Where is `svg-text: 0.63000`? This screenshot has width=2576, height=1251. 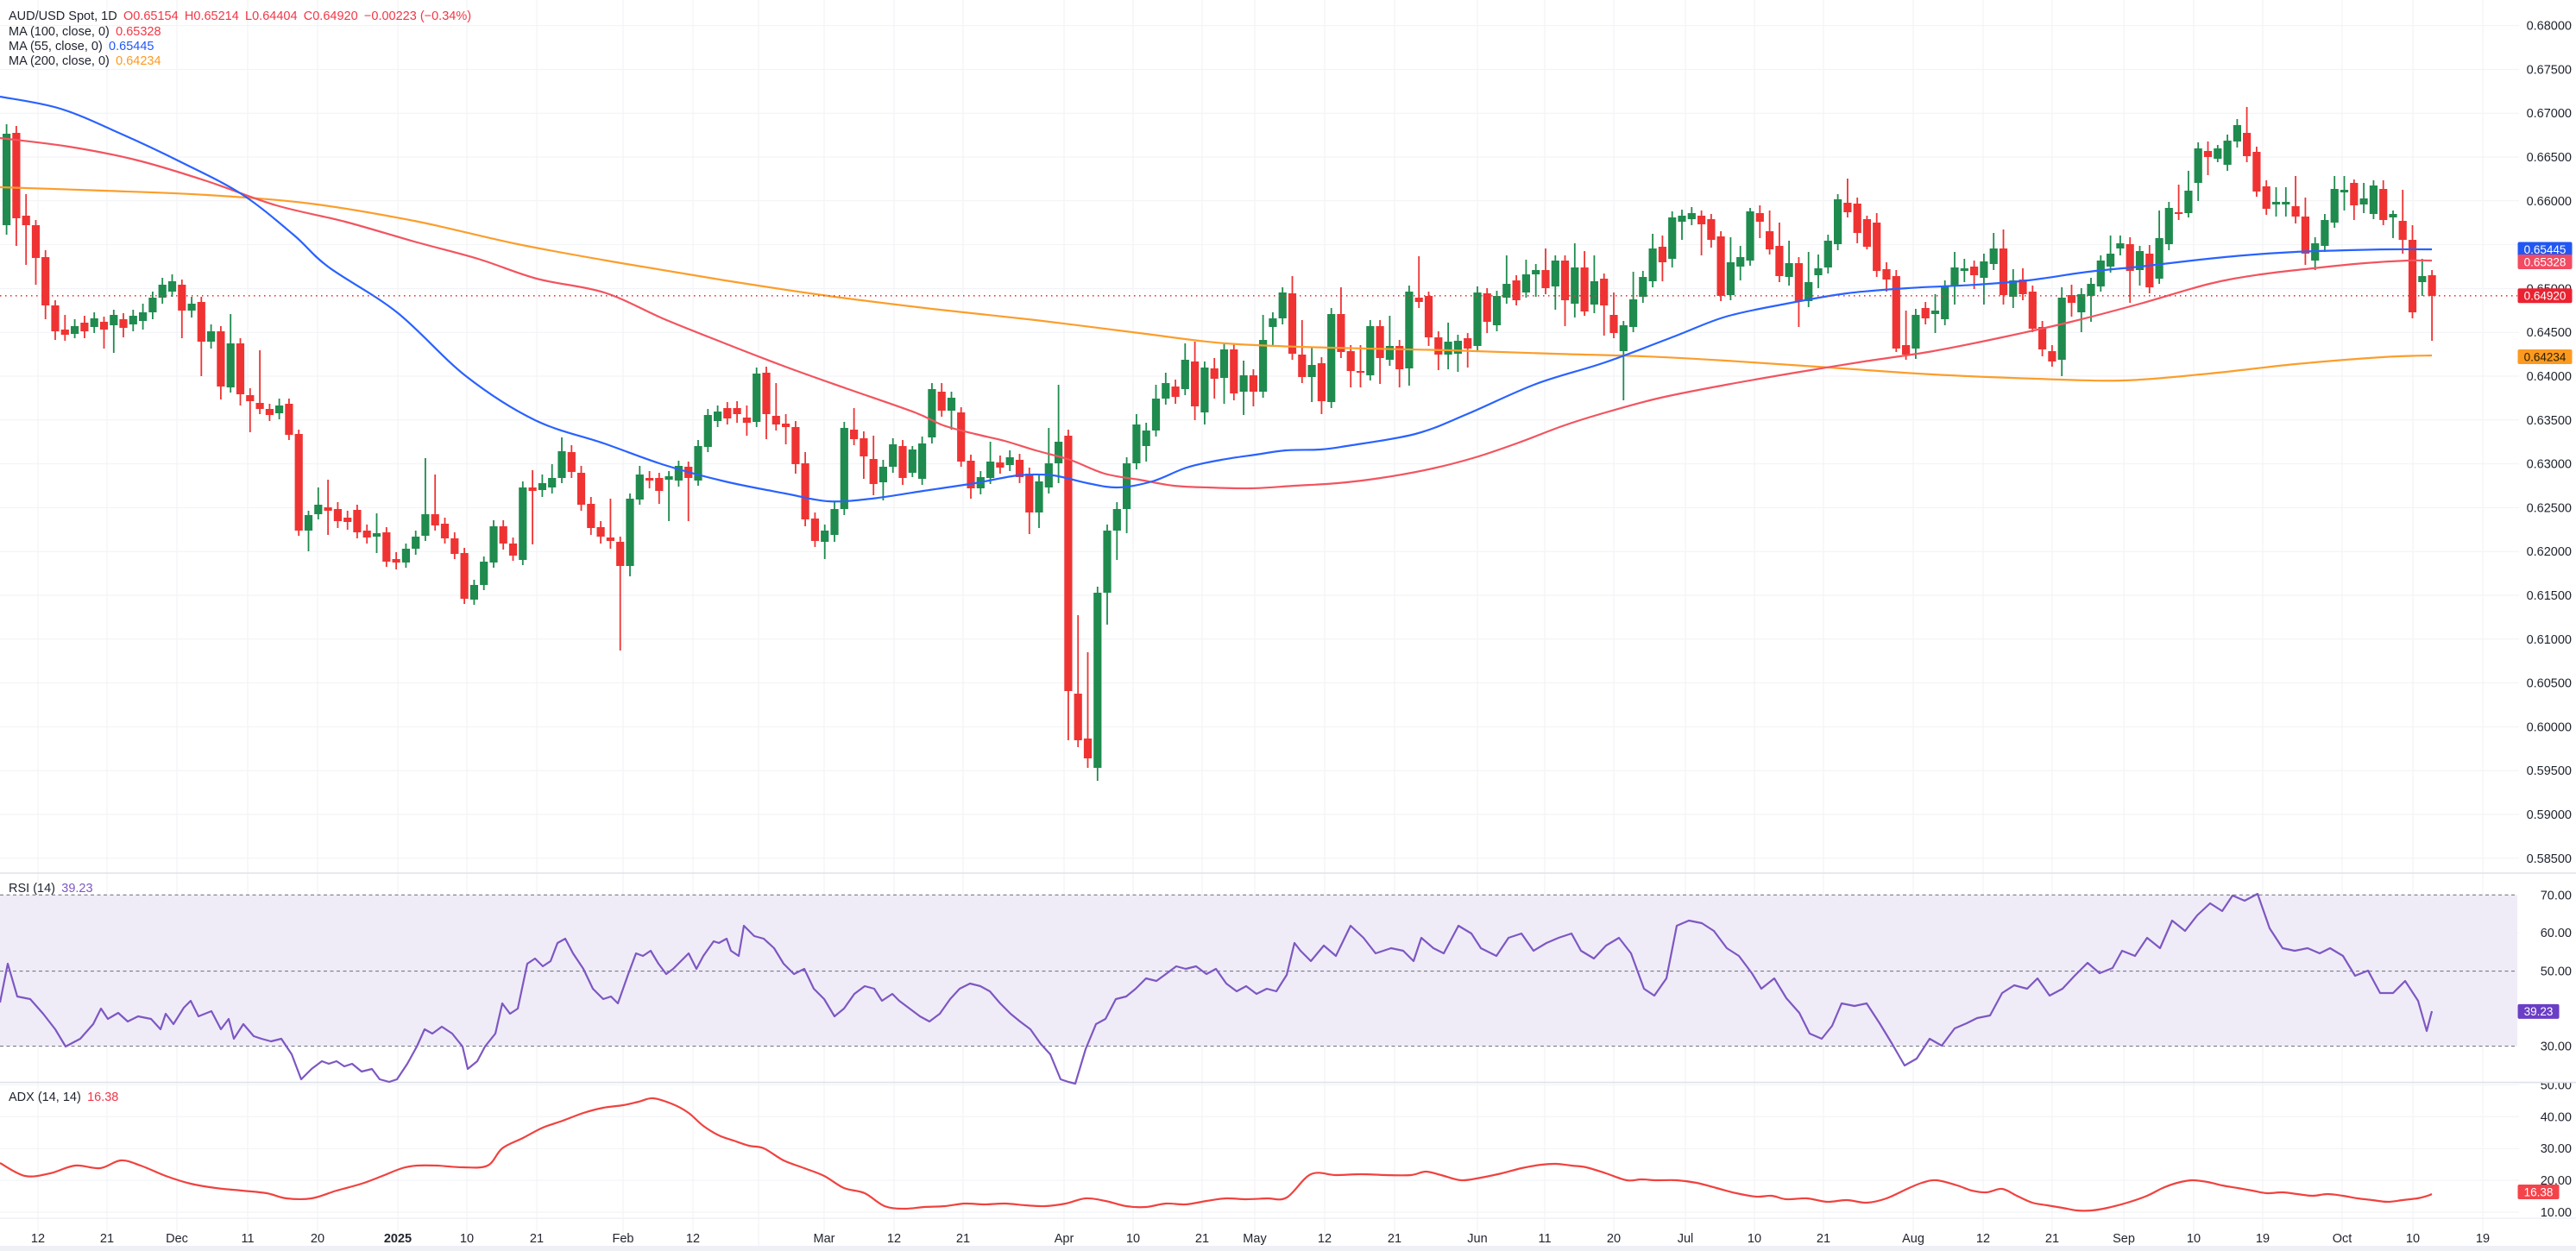 svg-text: 0.63000 is located at coordinates (2549, 465).